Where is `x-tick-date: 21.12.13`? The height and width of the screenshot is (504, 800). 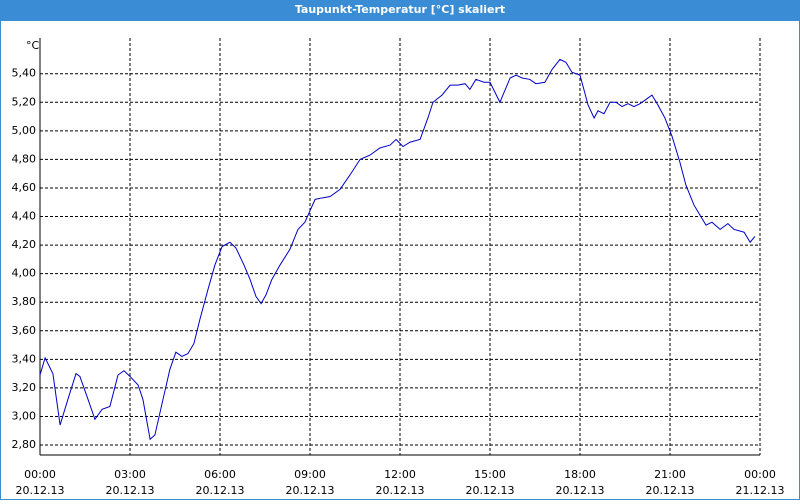
x-tick-date: 21.12.13 is located at coordinates (760, 490).